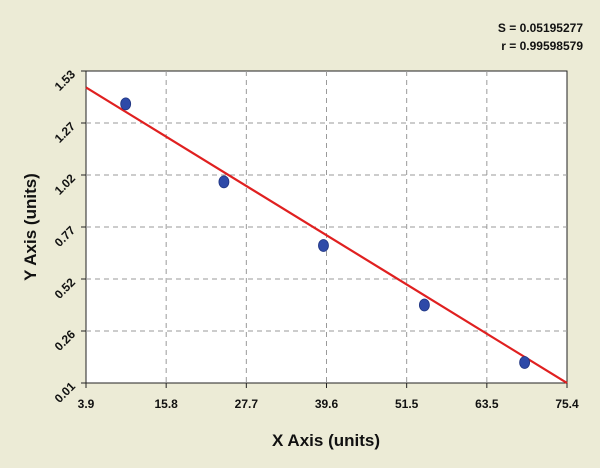 This screenshot has height=468, width=600. Describe the element at coordinates (567, 404) in the screenshot. I see `x-tick-label: 75.4` at that location.